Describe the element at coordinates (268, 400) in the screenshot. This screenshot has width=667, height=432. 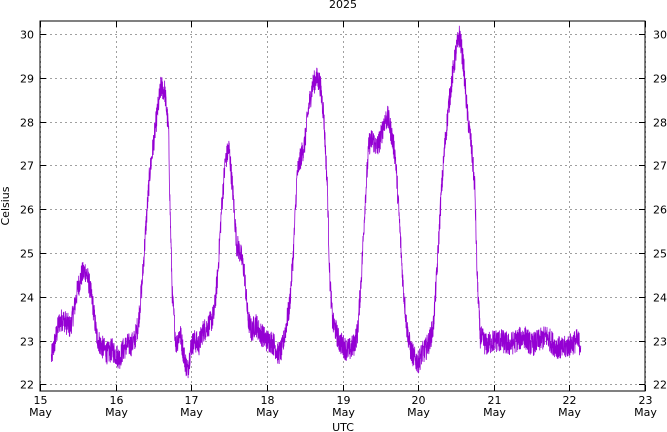
I see `x-tick-label-day: 18` at that location.